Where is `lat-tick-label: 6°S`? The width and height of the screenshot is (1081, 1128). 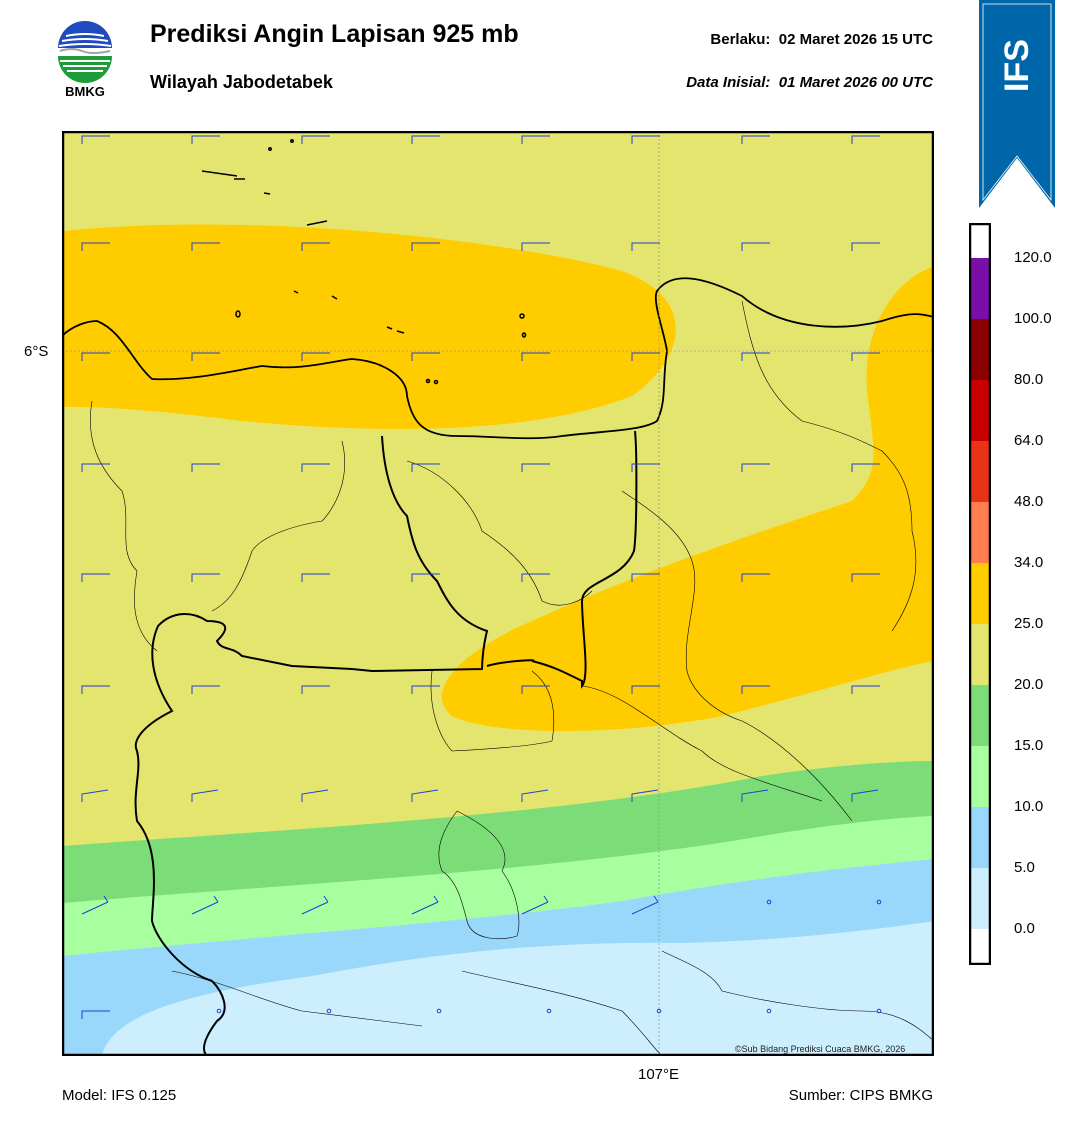 lat-tick-label: 6°S is located at coordinates (36, 351).